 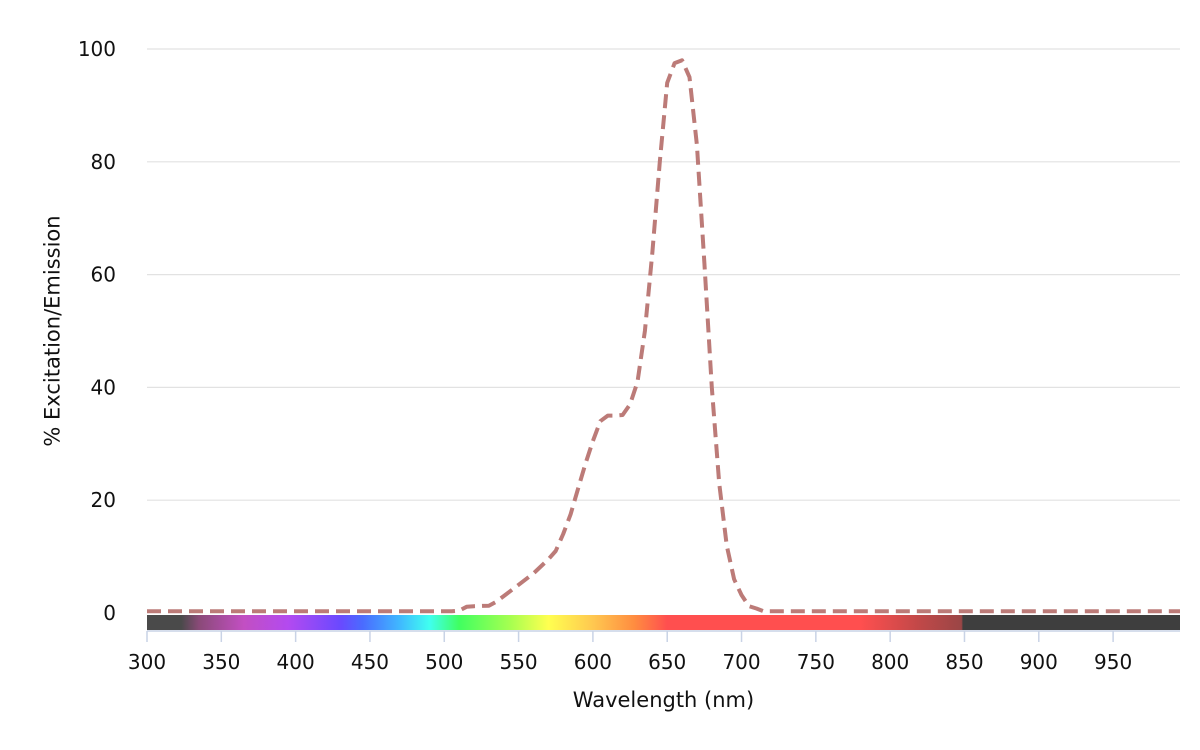 What do you see at coordinates (518, 662) in the screenshot?
I see `x-tick-label: 550` at bounding box center [518, 662].